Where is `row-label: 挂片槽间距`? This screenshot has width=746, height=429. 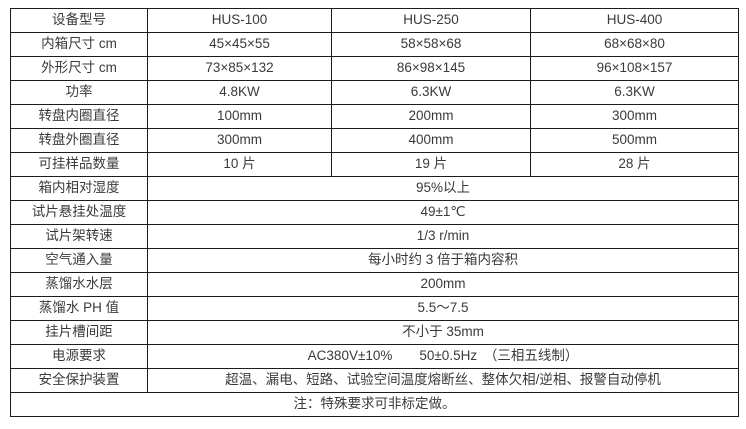
row-label: 挂片槽间距 is located at coordinates (79, 332).